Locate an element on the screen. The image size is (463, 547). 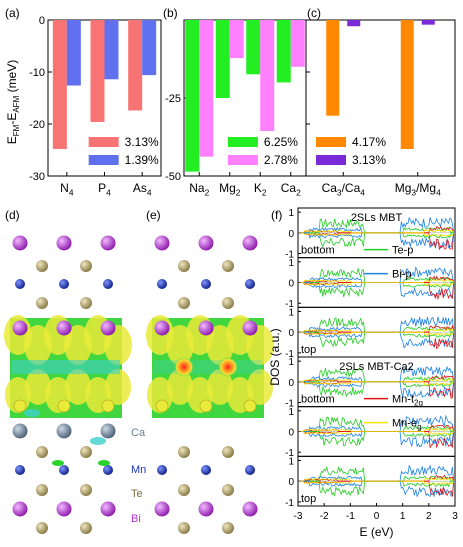
ytick-label-a: -20 is located at coordinates (37, 125).